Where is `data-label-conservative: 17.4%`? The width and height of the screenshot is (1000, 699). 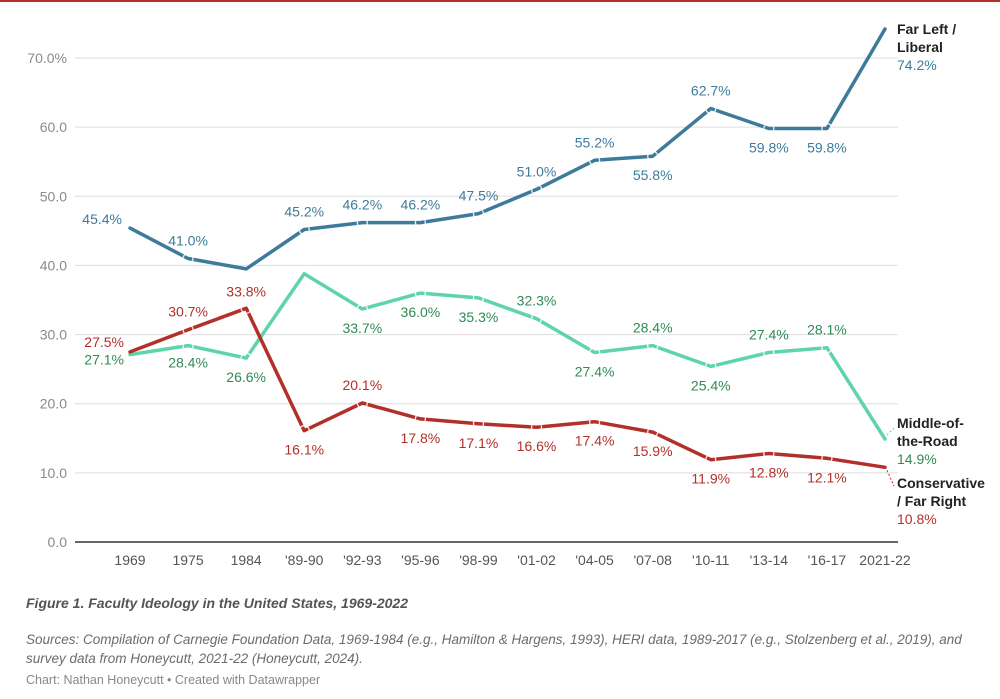 data-label-conservative: 17.4% is located at coordinates (595, 441).